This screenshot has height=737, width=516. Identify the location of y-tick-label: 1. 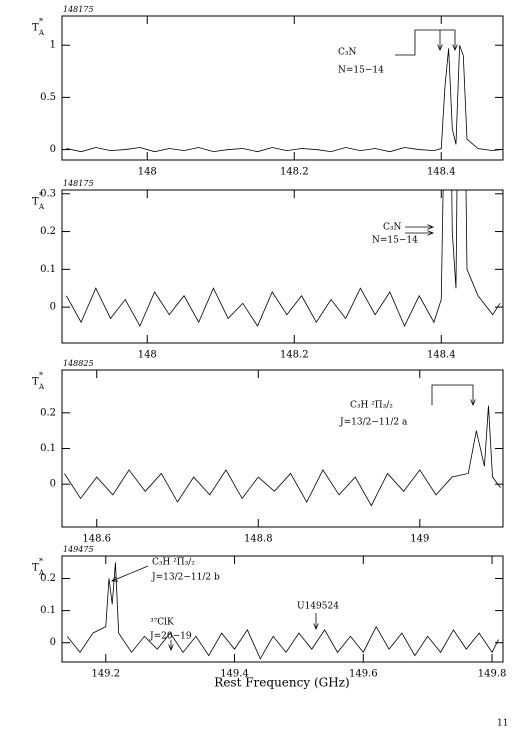
(53, 45).